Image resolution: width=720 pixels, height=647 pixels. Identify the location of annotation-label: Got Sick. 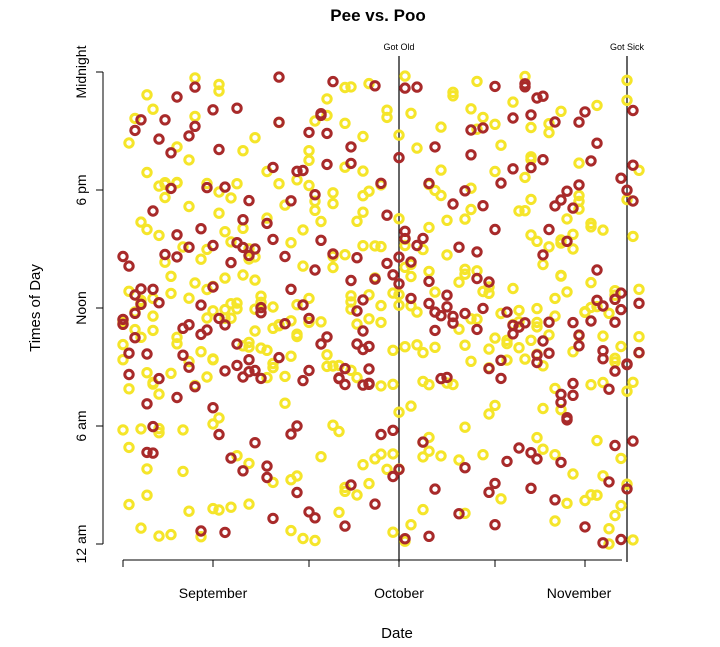
(627, 47).